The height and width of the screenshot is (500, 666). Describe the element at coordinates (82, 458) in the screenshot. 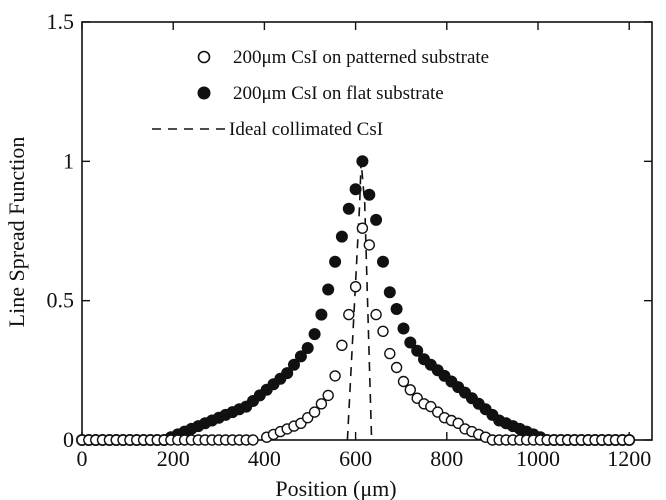

I see `x-tick-label: 0` at that location.